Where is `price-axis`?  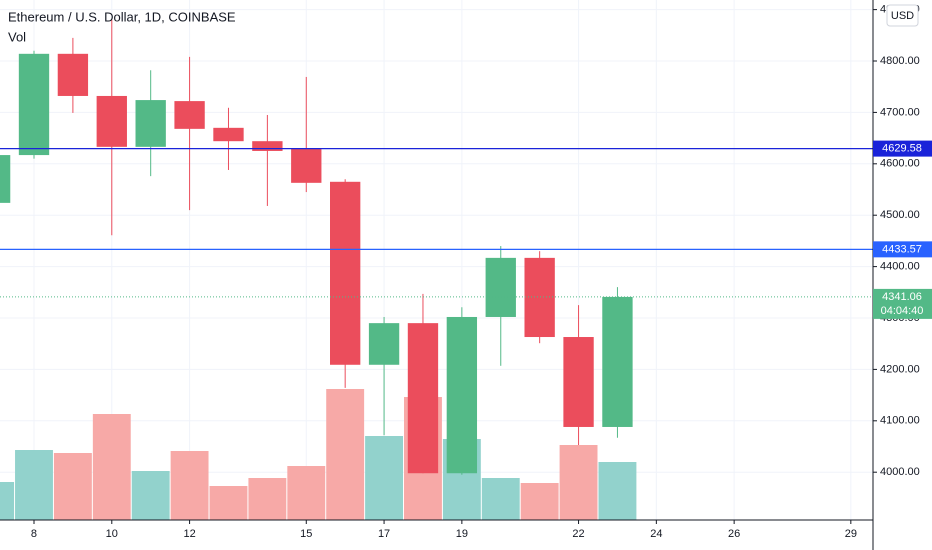 price-axis is located at coordinates (902, 275).